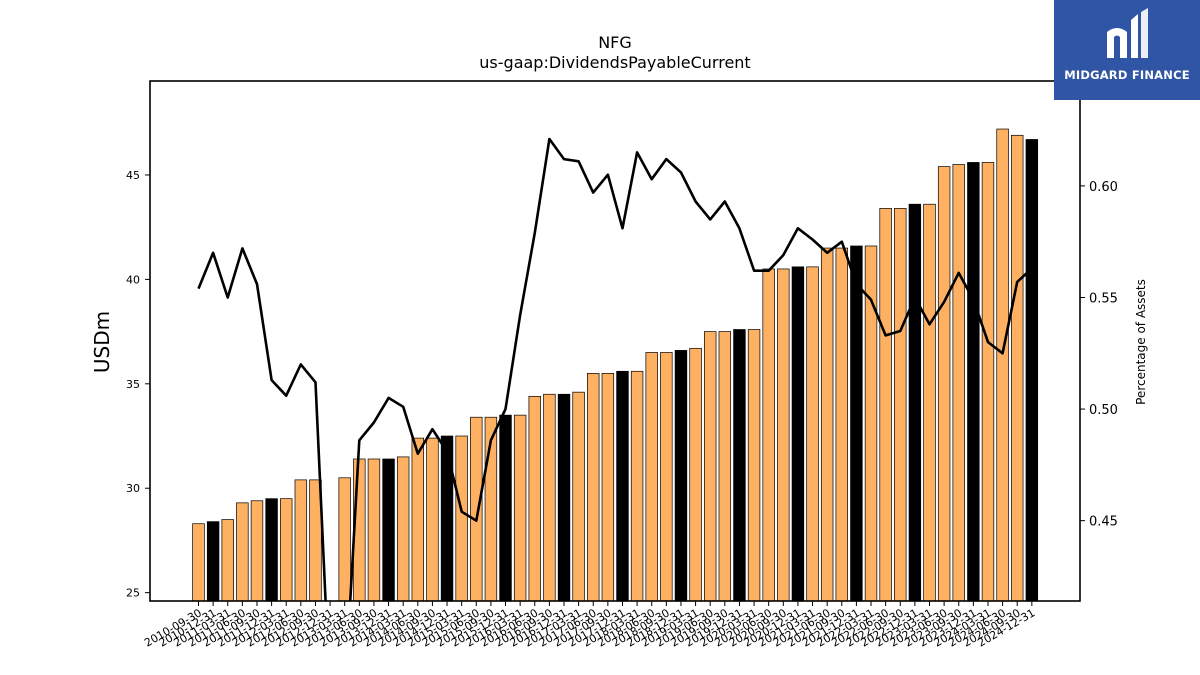 This screenshot has height=675, width=1200. Describe the element at coordinates (133, 175) in the screenshot. I see `y-tick-label: 45` at that location.